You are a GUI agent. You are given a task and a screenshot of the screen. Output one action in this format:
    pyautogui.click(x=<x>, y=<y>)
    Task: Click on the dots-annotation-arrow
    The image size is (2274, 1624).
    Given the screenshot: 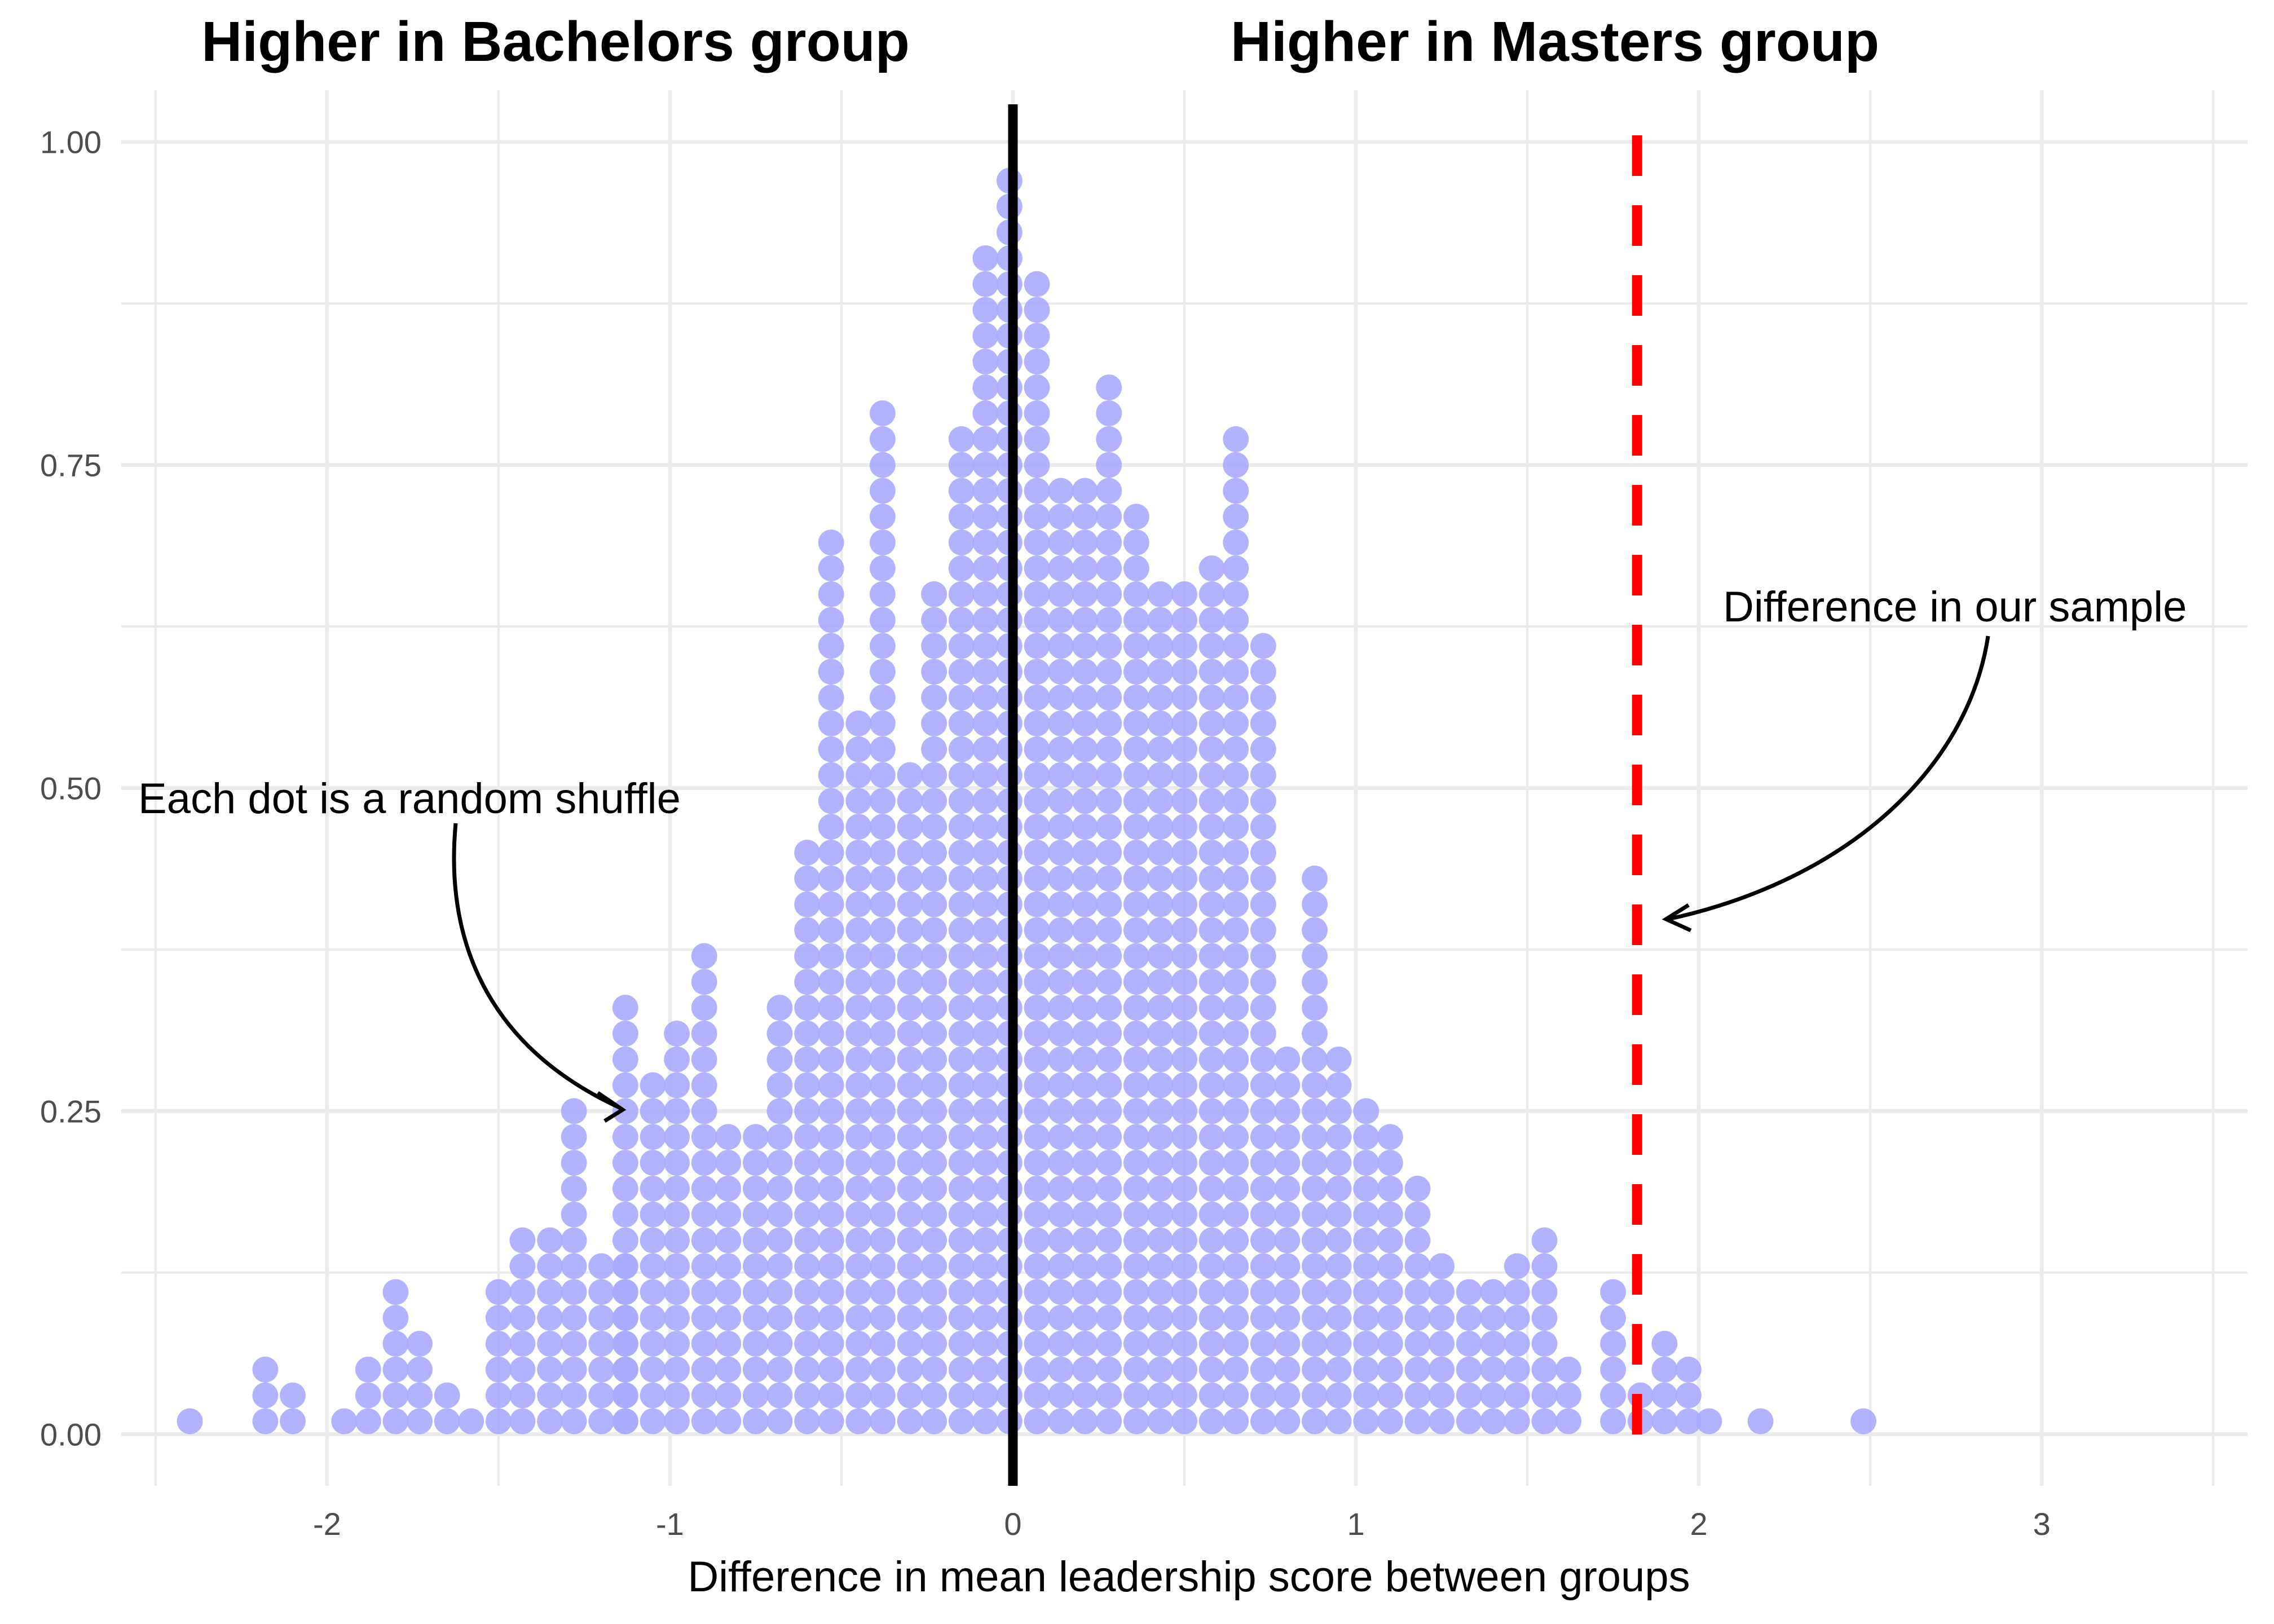 What is the action you would take?
    pyautogui.click(x=537, y=967)
    